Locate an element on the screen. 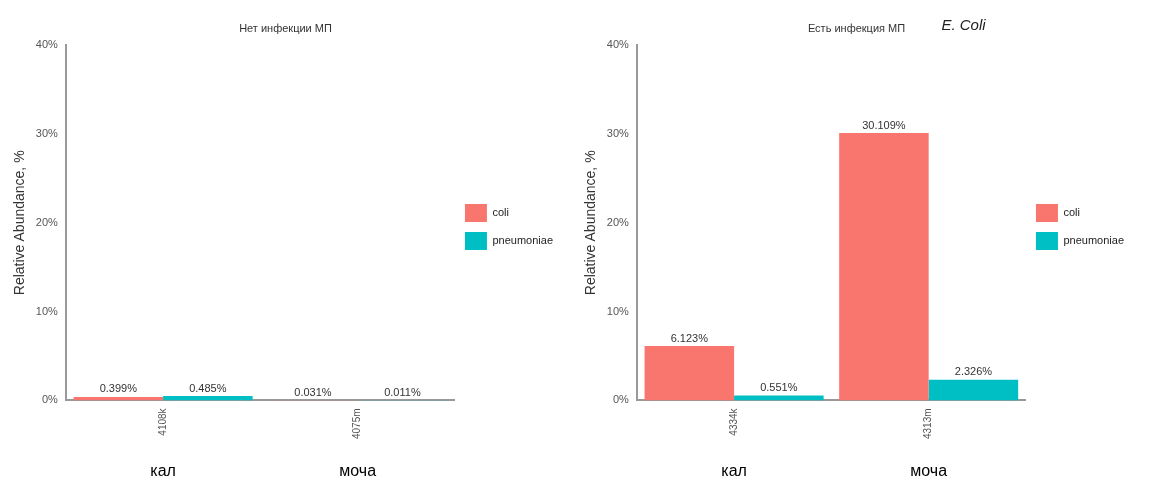 This screenshot has width=1153, height=491. chart-title: Есть инфекция МП is located at coordinates (856, 27).